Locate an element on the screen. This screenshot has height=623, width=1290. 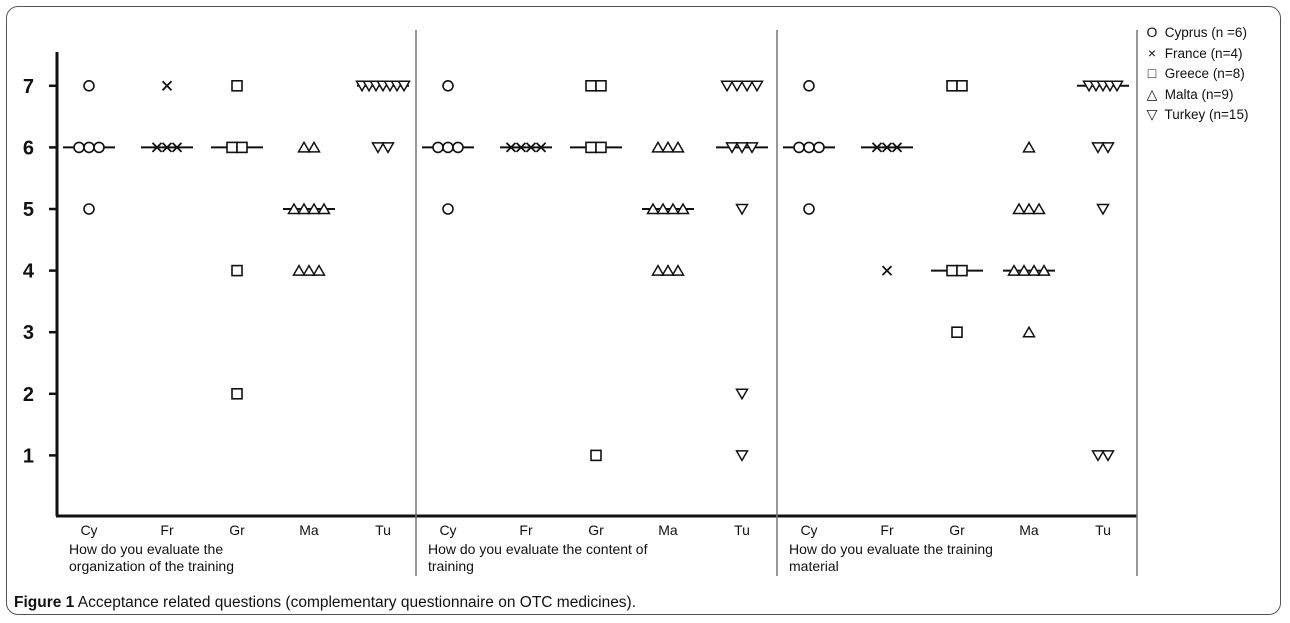
panel-label-line: How do you evaluate the is located at coordinates (146, 549).